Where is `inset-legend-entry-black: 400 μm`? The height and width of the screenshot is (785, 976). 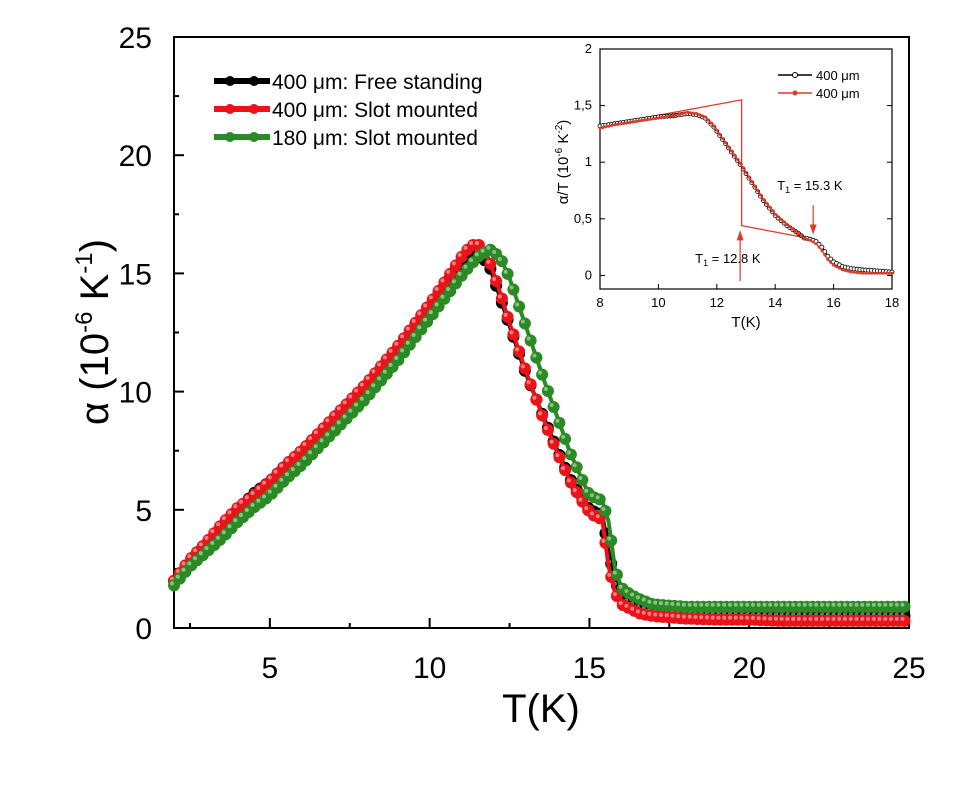
inset-legend-entry-black: 400 μm is located at coordinates (819, 75).